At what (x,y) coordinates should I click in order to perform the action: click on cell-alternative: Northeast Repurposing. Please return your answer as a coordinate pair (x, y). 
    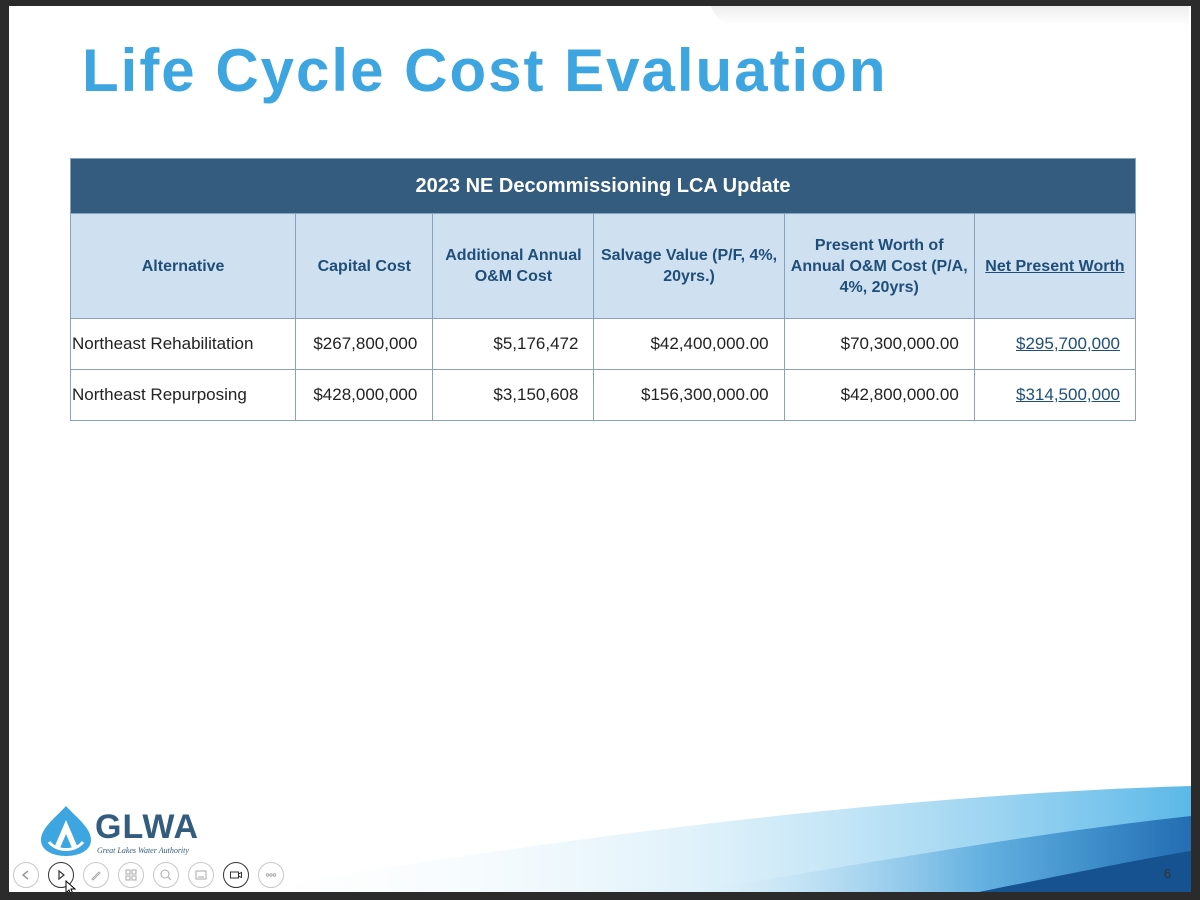
    Looking at the image, I should click on (183, 395).